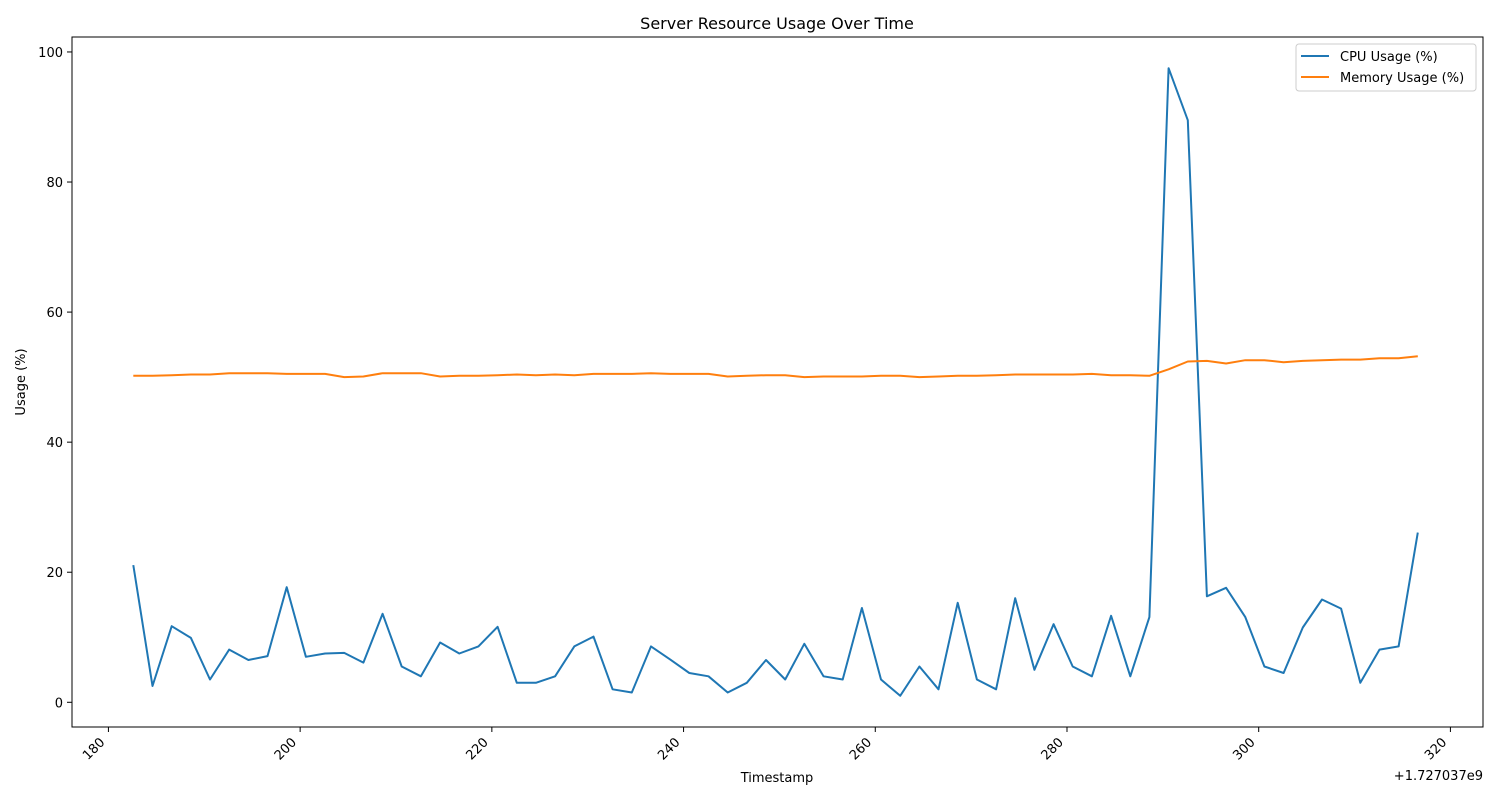  Describe the element at coordinates (1244, 749) in the screenshot. I see `x-tick-label: 300` at that location.